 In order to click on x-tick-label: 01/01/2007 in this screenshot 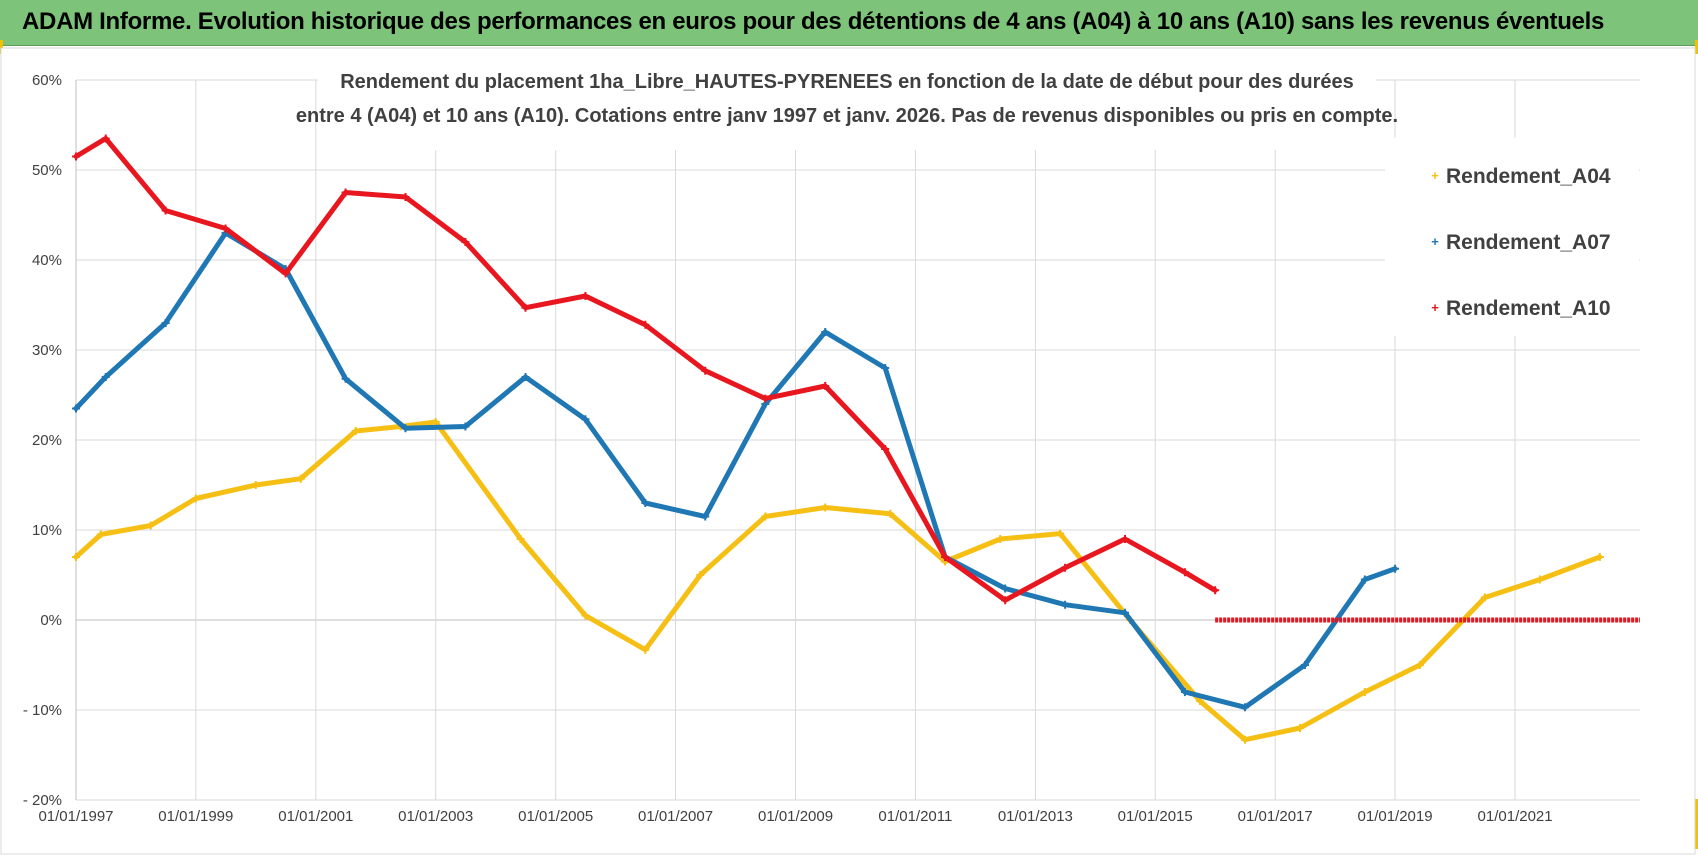, I will do `click(675, 816)`.